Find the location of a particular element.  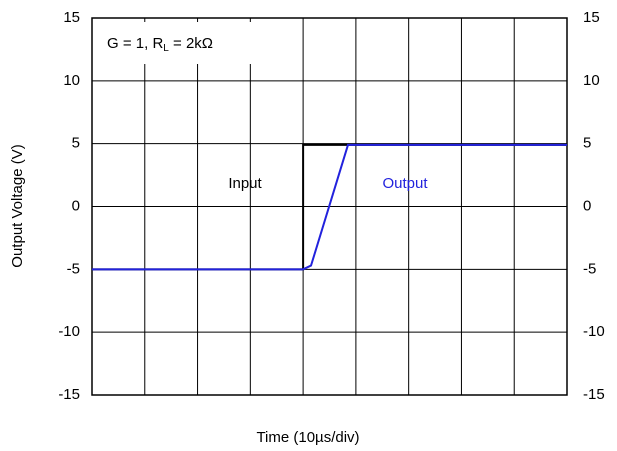

x-axis-label: Time (10µs/div) is located at coordinates (307, 437).